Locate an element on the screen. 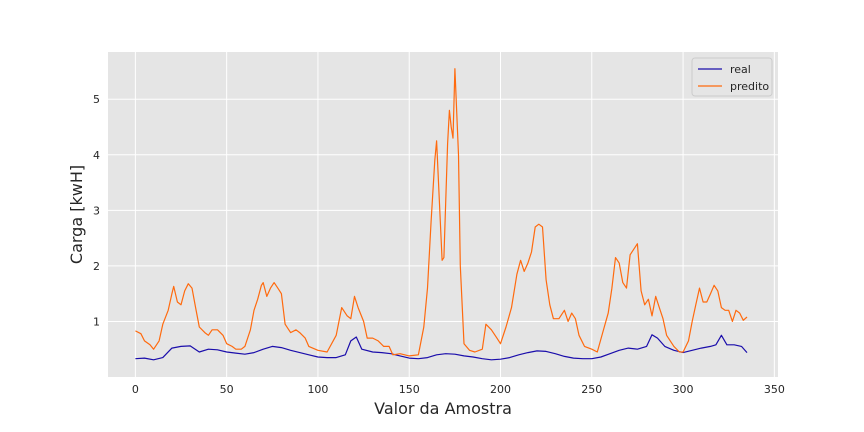 This screenshot has height=432, width=864. x-tick-label: 50 is located at coordinates (227, 389).